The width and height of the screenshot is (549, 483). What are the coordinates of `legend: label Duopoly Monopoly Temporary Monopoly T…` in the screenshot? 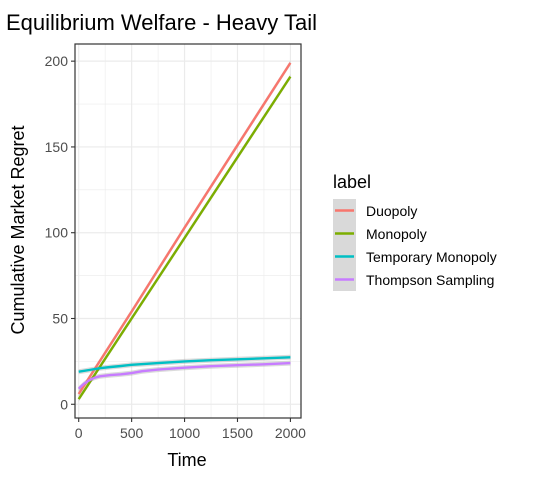 It's located at (415, 231).